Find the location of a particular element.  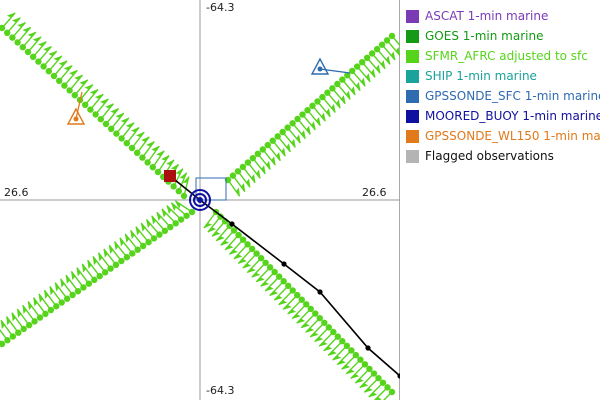

gpssonde-sfc-barb is located at coordinates (335, 71).